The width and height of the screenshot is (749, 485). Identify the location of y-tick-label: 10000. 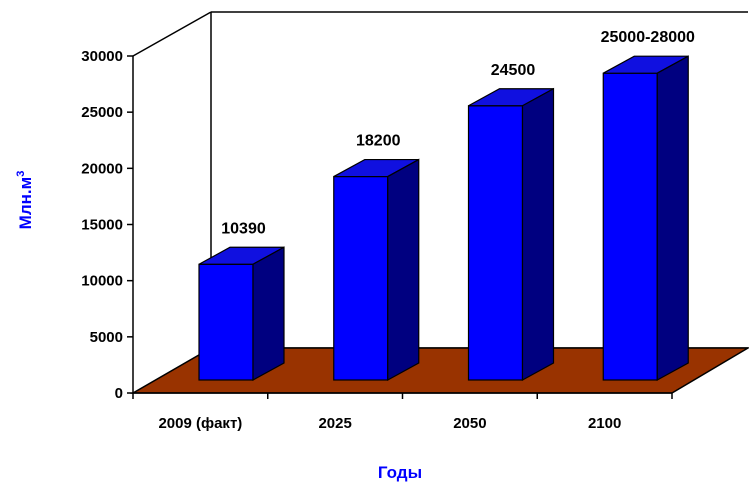
(102, 281).